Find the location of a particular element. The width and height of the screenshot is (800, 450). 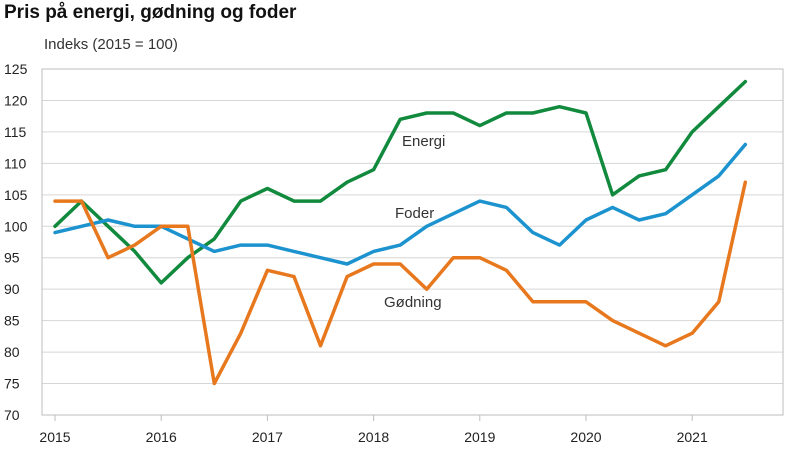

y-tick-label: 75 is located at coordinates (12, 384).